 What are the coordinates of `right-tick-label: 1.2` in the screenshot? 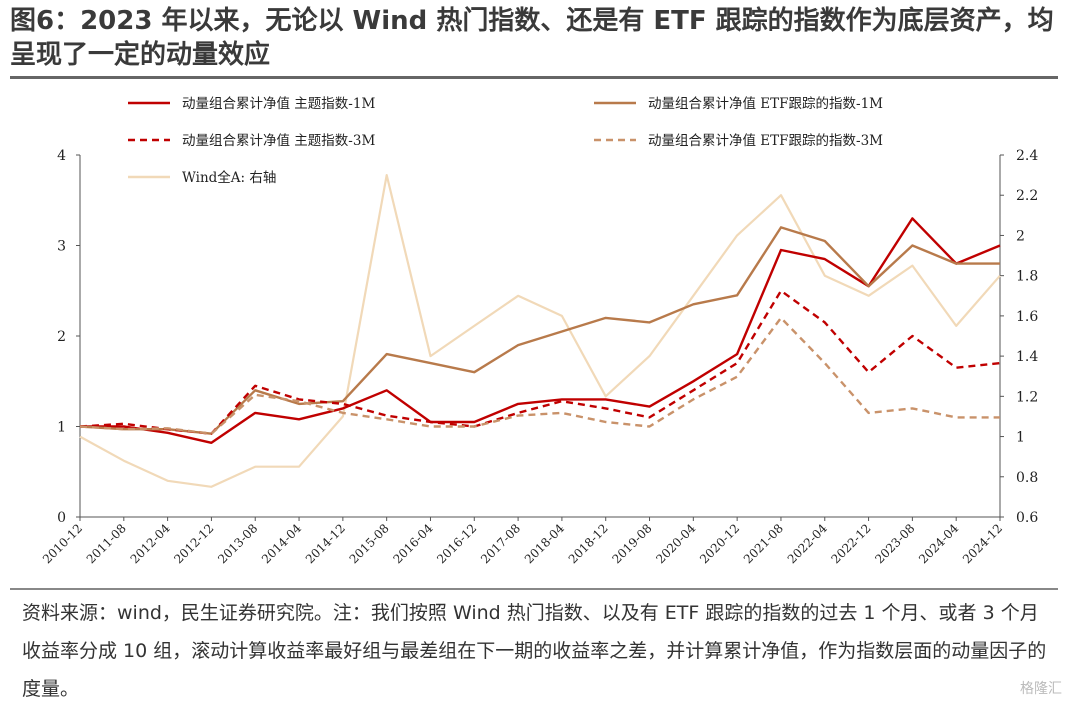 It's located at (1027, 397).